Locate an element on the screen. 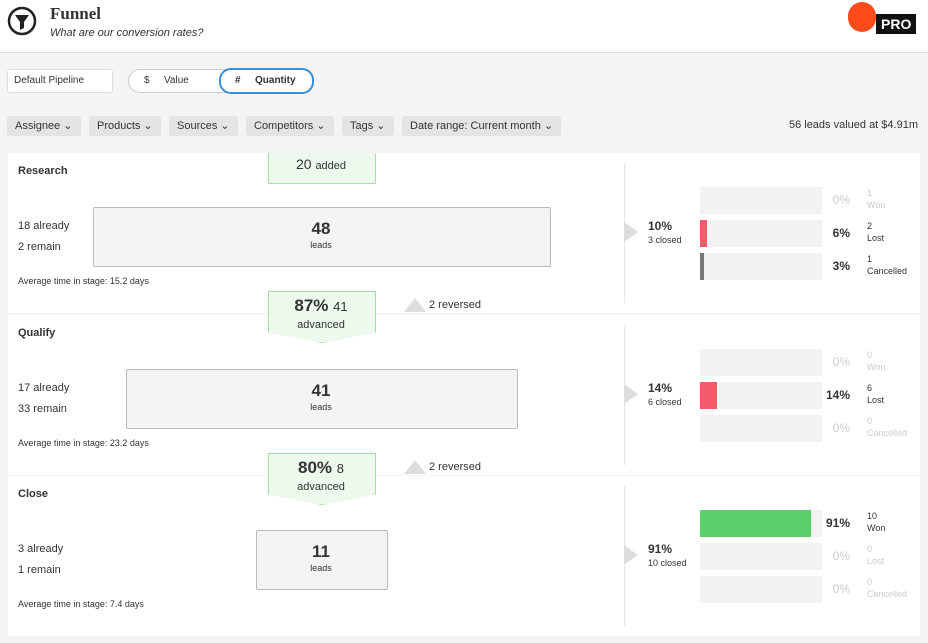 The image size is (928, 643). filter-button: Tags ⌄ is located at coordinates (368, 126).